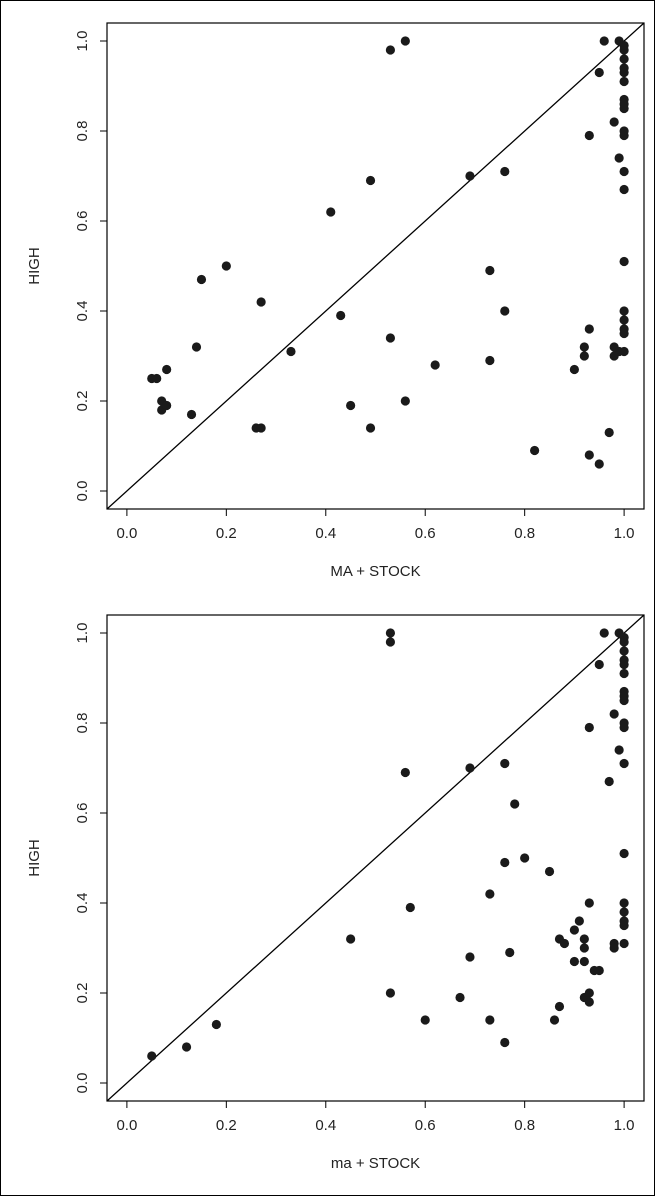  Describe the element at coordinates (425, 533) in the screenshot. I see `x-tick-label: 0.6` at that location.